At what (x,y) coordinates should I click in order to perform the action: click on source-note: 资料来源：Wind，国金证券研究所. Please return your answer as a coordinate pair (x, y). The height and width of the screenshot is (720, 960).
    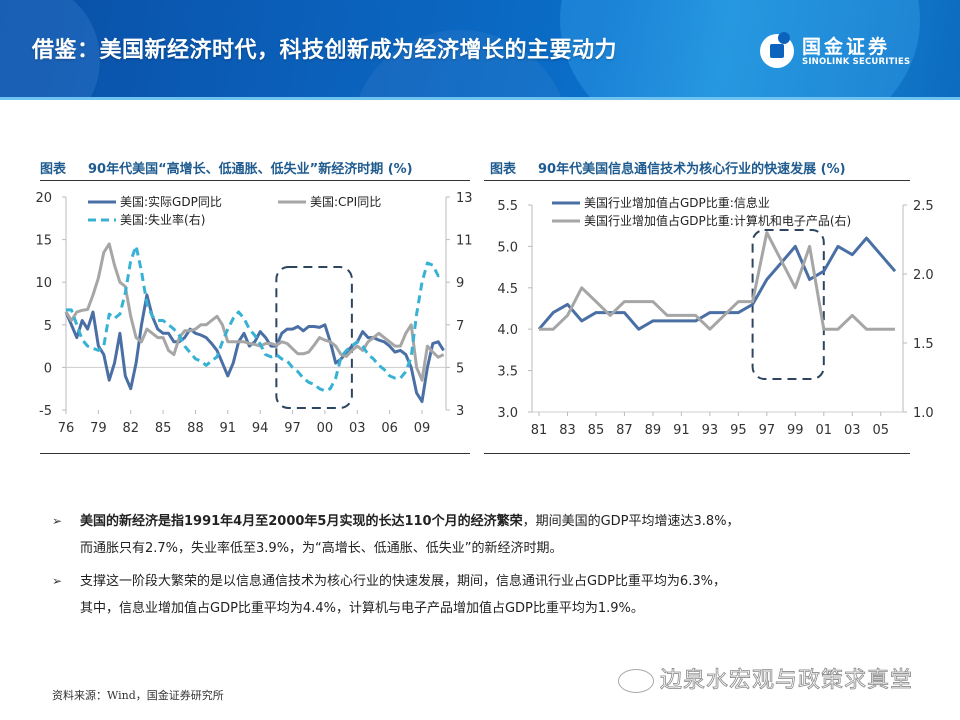
    Looking at the image, I should click on (138, 695).